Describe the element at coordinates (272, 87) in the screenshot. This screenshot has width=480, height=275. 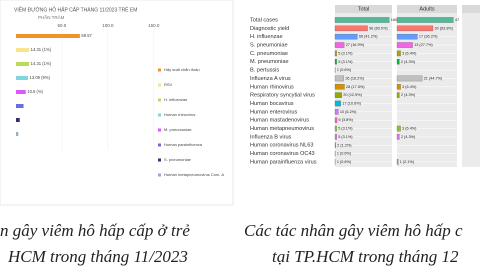
I see `y-tick-label: Human rhinovirus` at that location.